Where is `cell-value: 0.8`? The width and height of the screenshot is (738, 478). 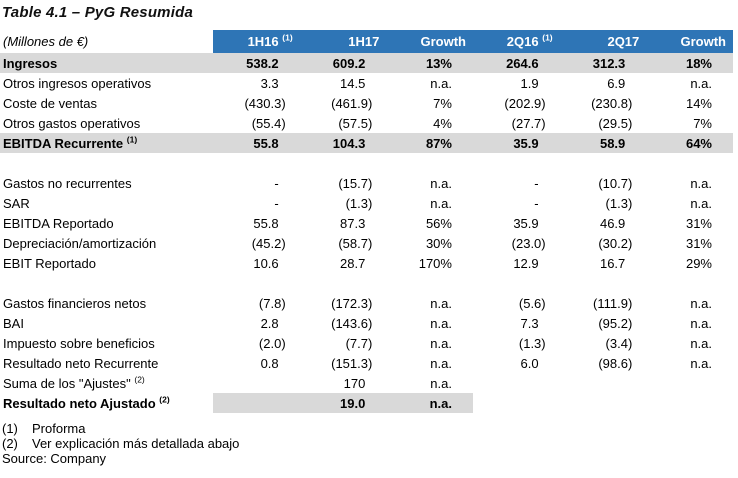 cell-value: 0.8 is located at coordinates (269, 363).